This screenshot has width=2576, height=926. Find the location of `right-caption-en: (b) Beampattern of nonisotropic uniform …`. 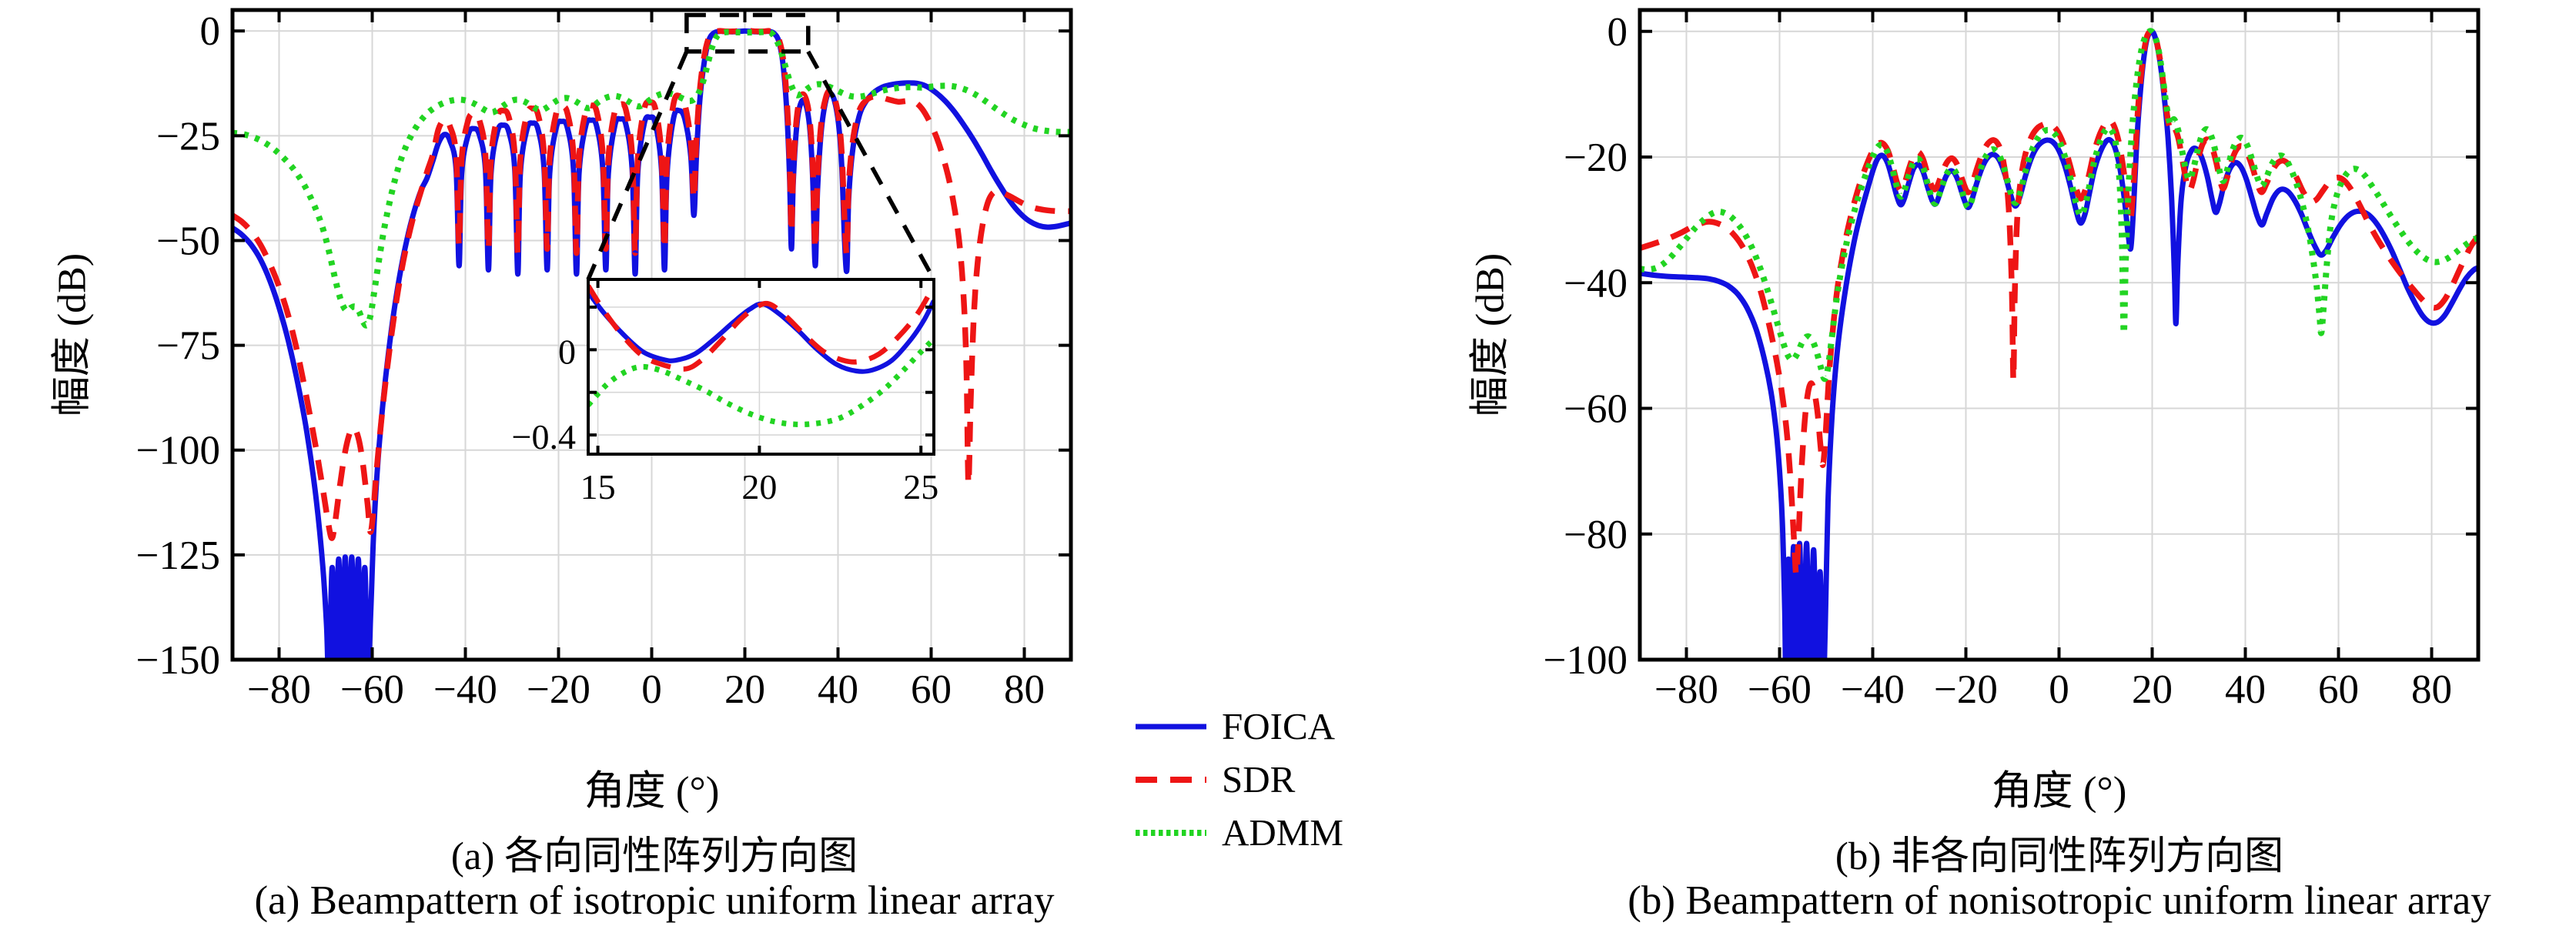

right-caption-en: (b) Beampattern of nonisotropic uniform … is located at coordinates (2059, 900).